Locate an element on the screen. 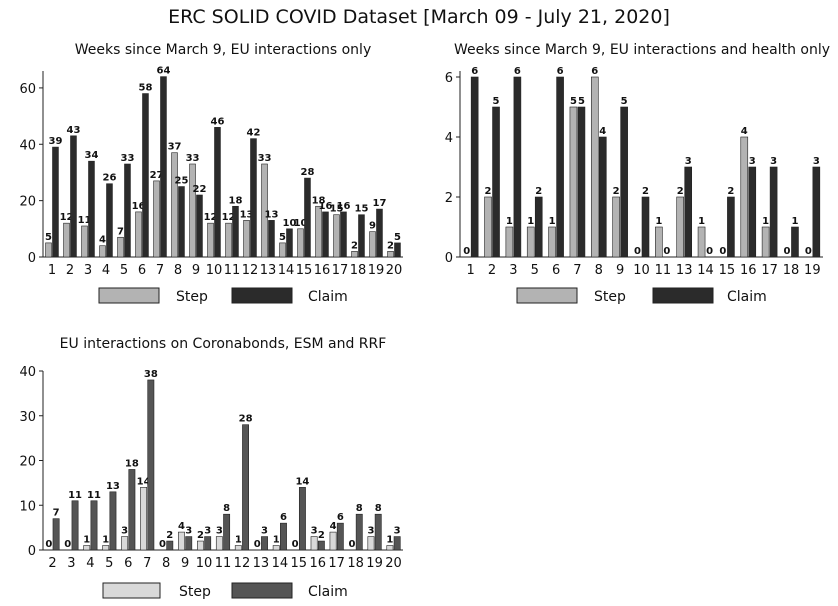  claim-data-label: 39 is located at coordinates (56, 141).